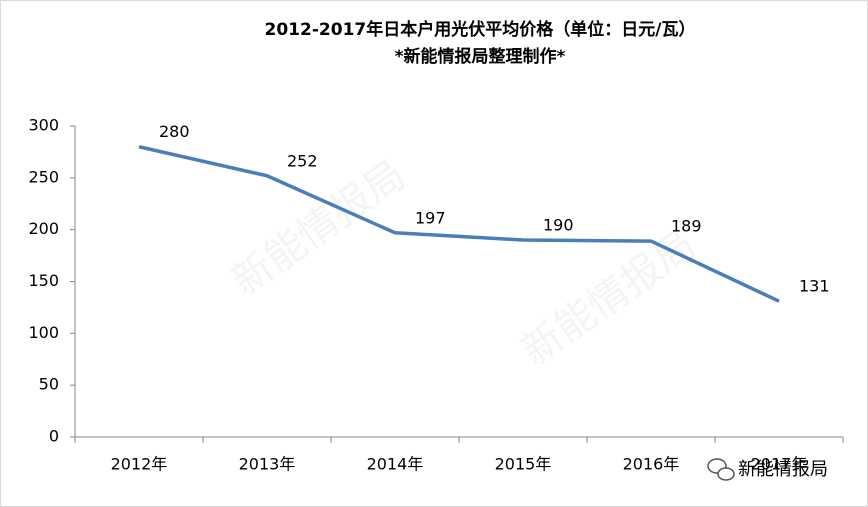 This screenshot has height=507, width=868. Describe the element at coordinates (395, 464) in the screenshot. I see `x-tick-label: 2014年` at that location.